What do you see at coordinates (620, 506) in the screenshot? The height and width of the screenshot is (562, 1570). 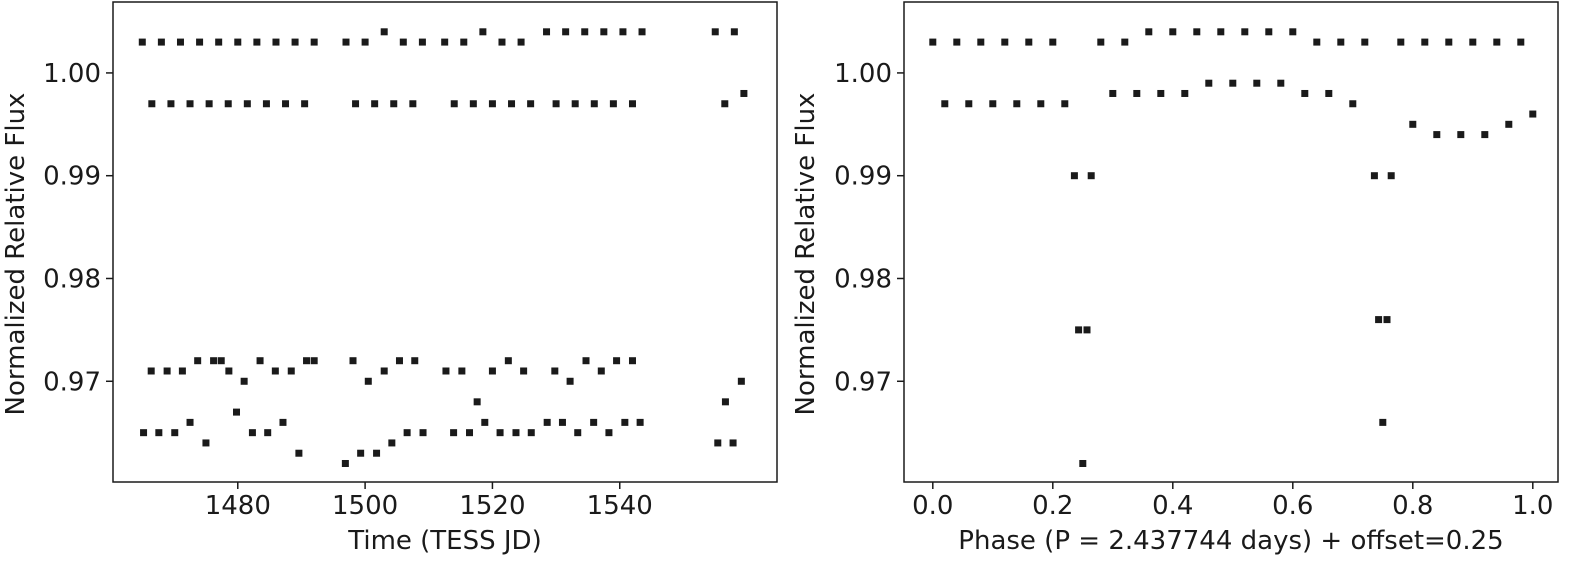 I see `x-tick-label: 1540` at bounding box center [620, 506].